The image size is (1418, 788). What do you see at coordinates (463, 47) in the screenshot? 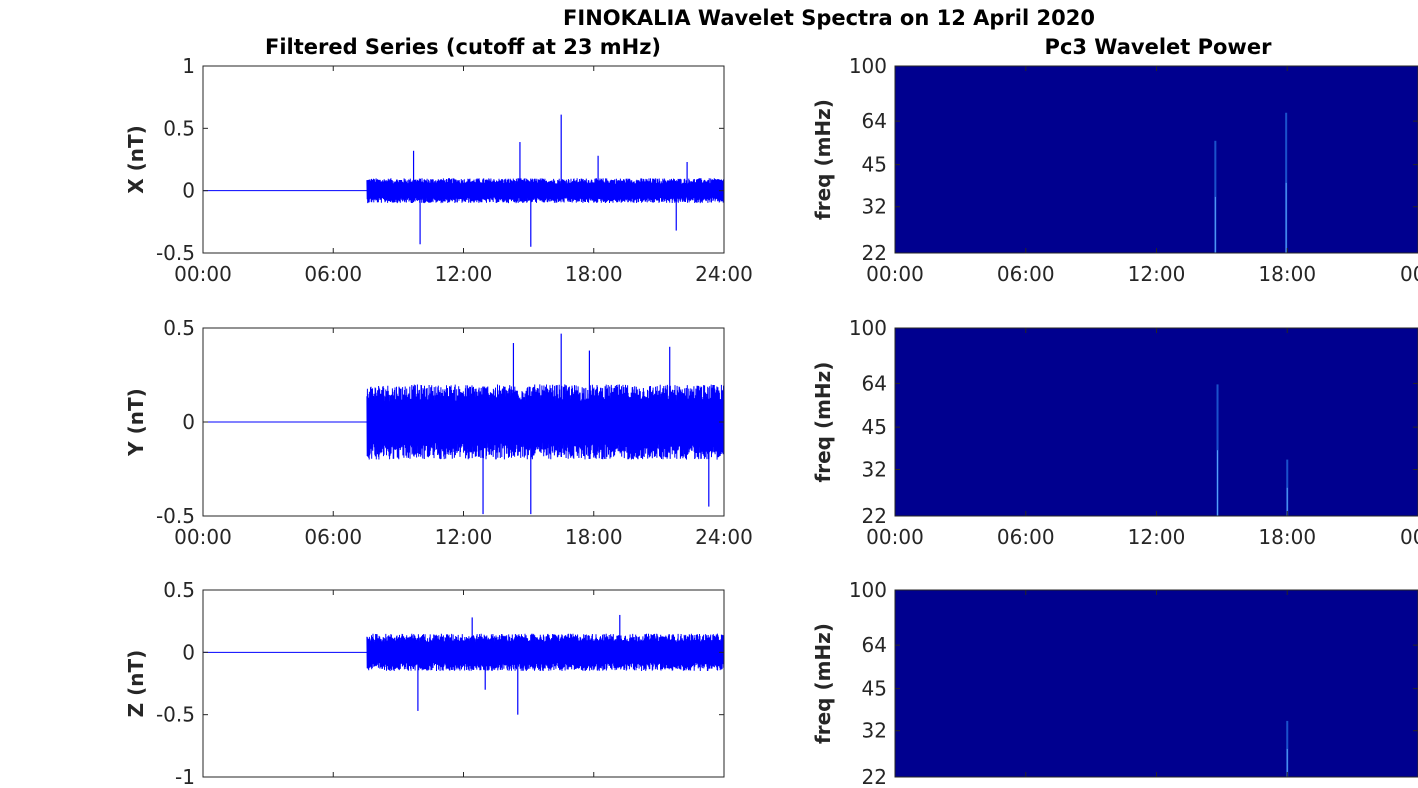
I see `left-column-title: Filtered Series (cutoff at 23 mHz)` at bounding box center [463, 47].